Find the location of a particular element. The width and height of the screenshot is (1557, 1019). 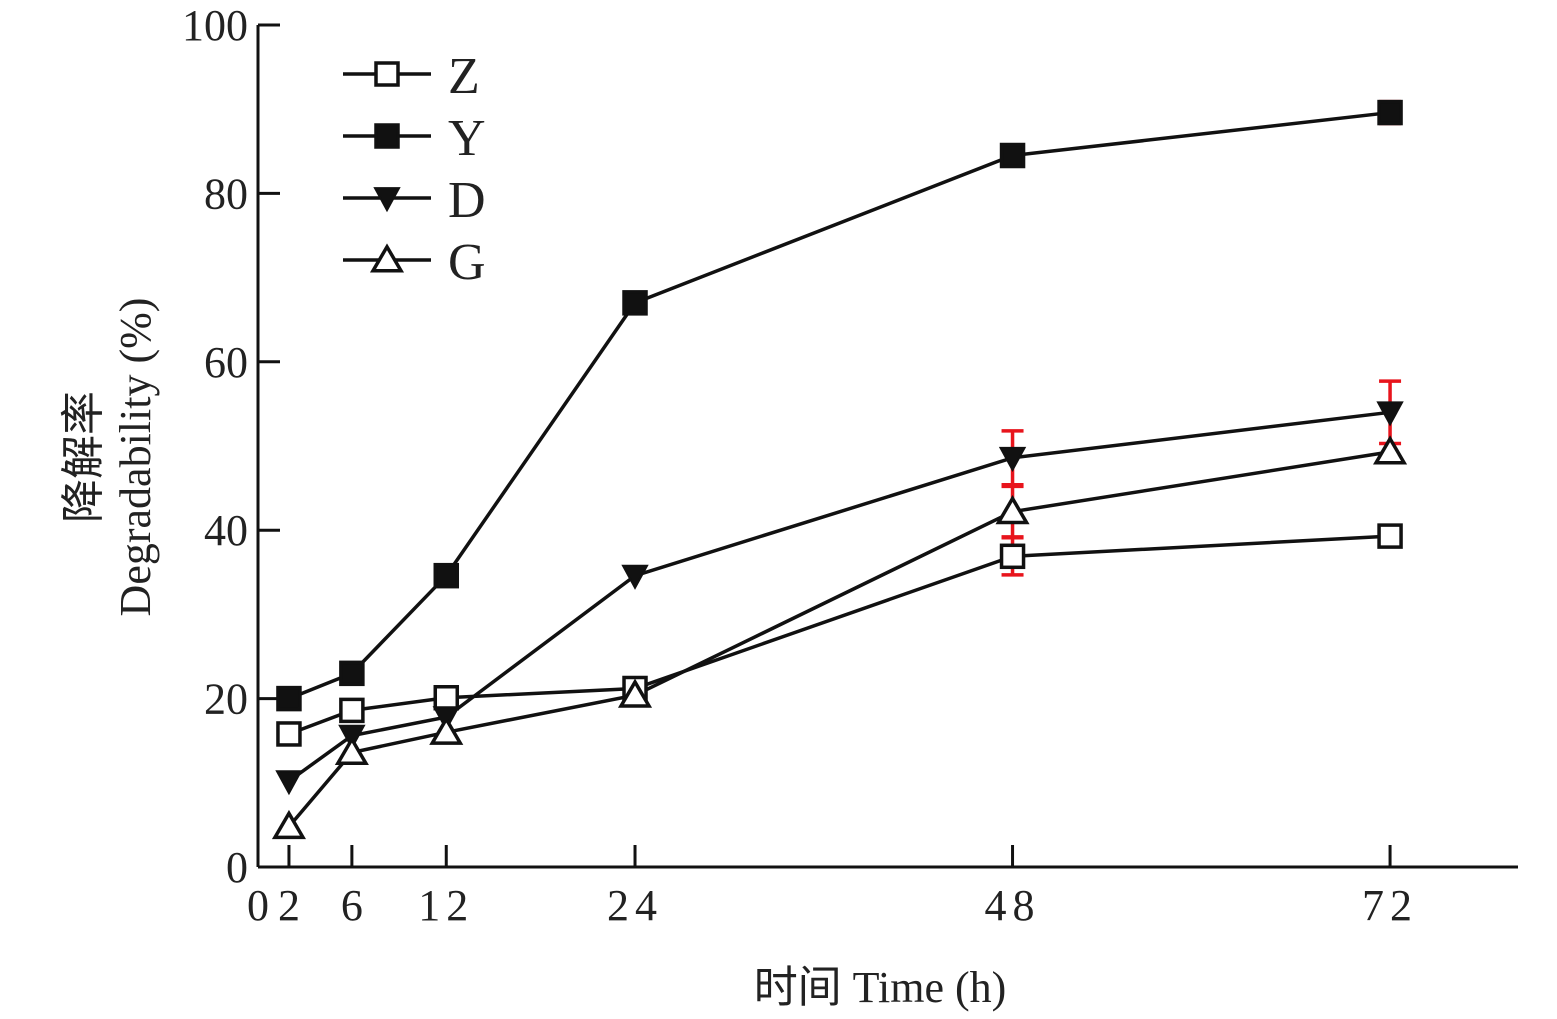

x-tick-label-48: 48 is located at coordinates (1013, 905).